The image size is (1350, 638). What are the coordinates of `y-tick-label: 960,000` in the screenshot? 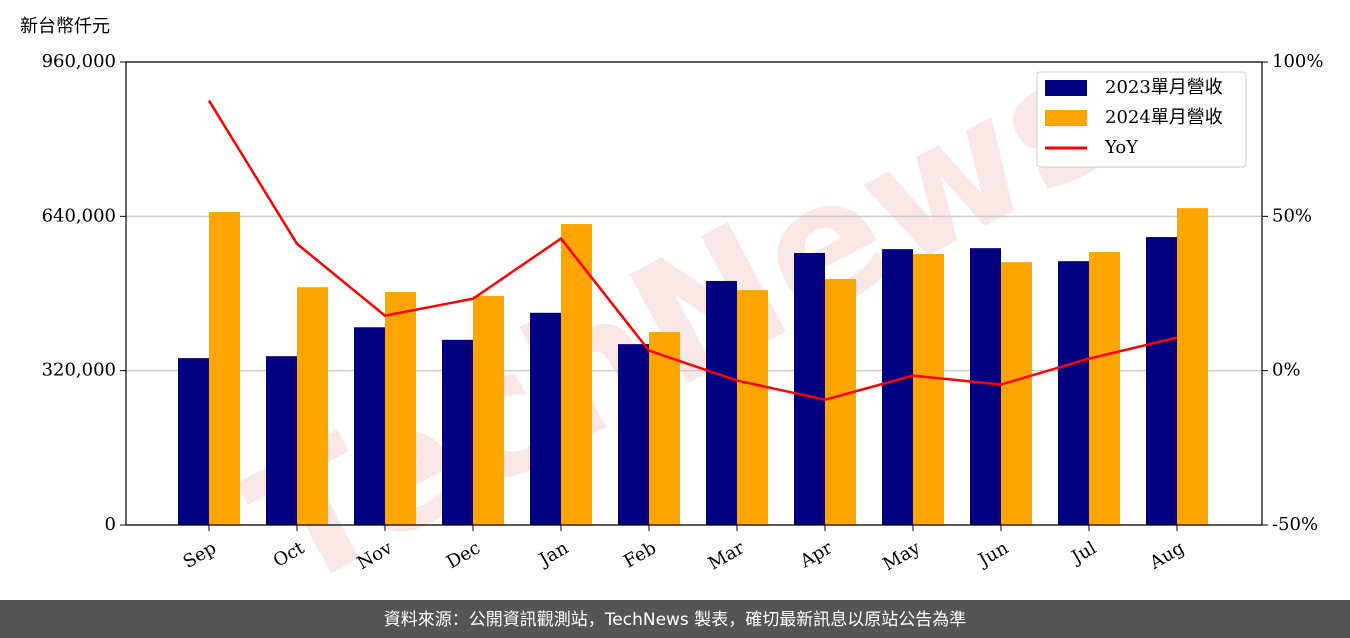 It's located at (79, 61).